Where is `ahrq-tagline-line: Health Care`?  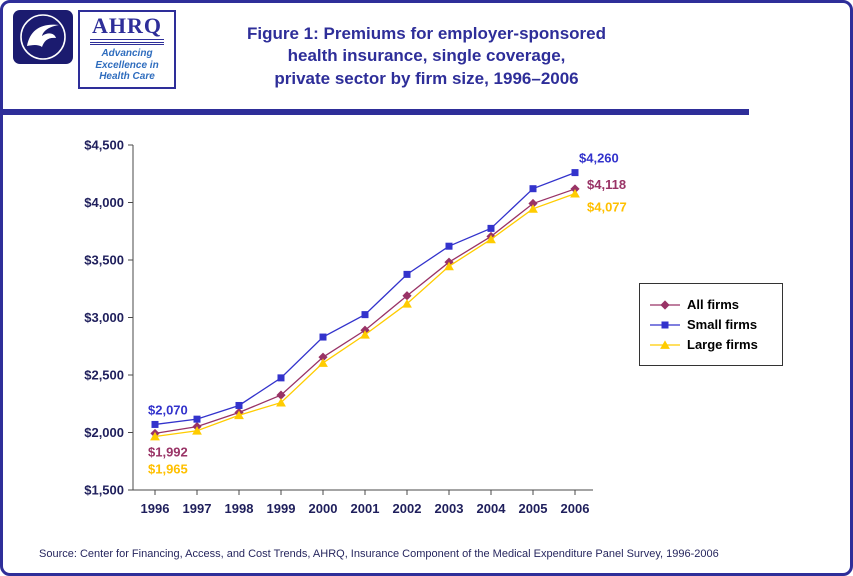 ahrq-tagline-line: Health Care is located at coordinates (127, 76).